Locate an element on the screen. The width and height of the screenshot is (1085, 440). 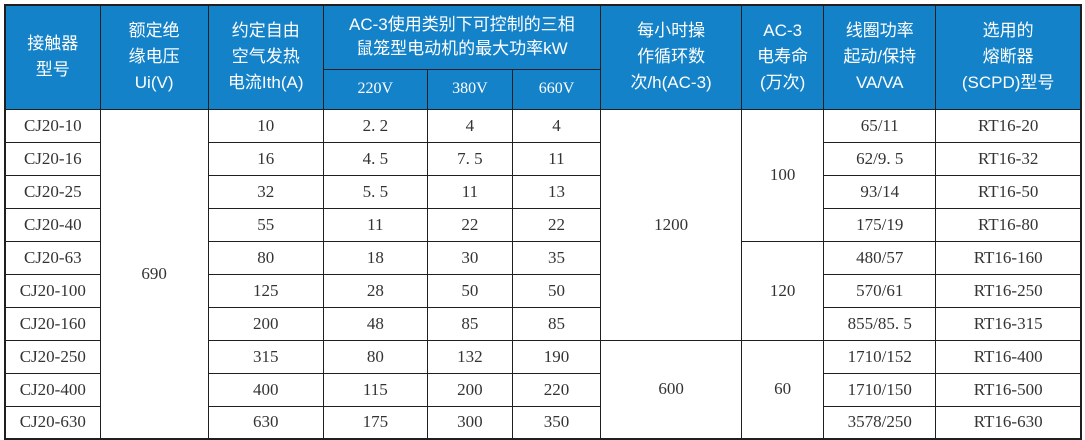
kw-660v-cell: 220 is located at coordinates (556, 389).